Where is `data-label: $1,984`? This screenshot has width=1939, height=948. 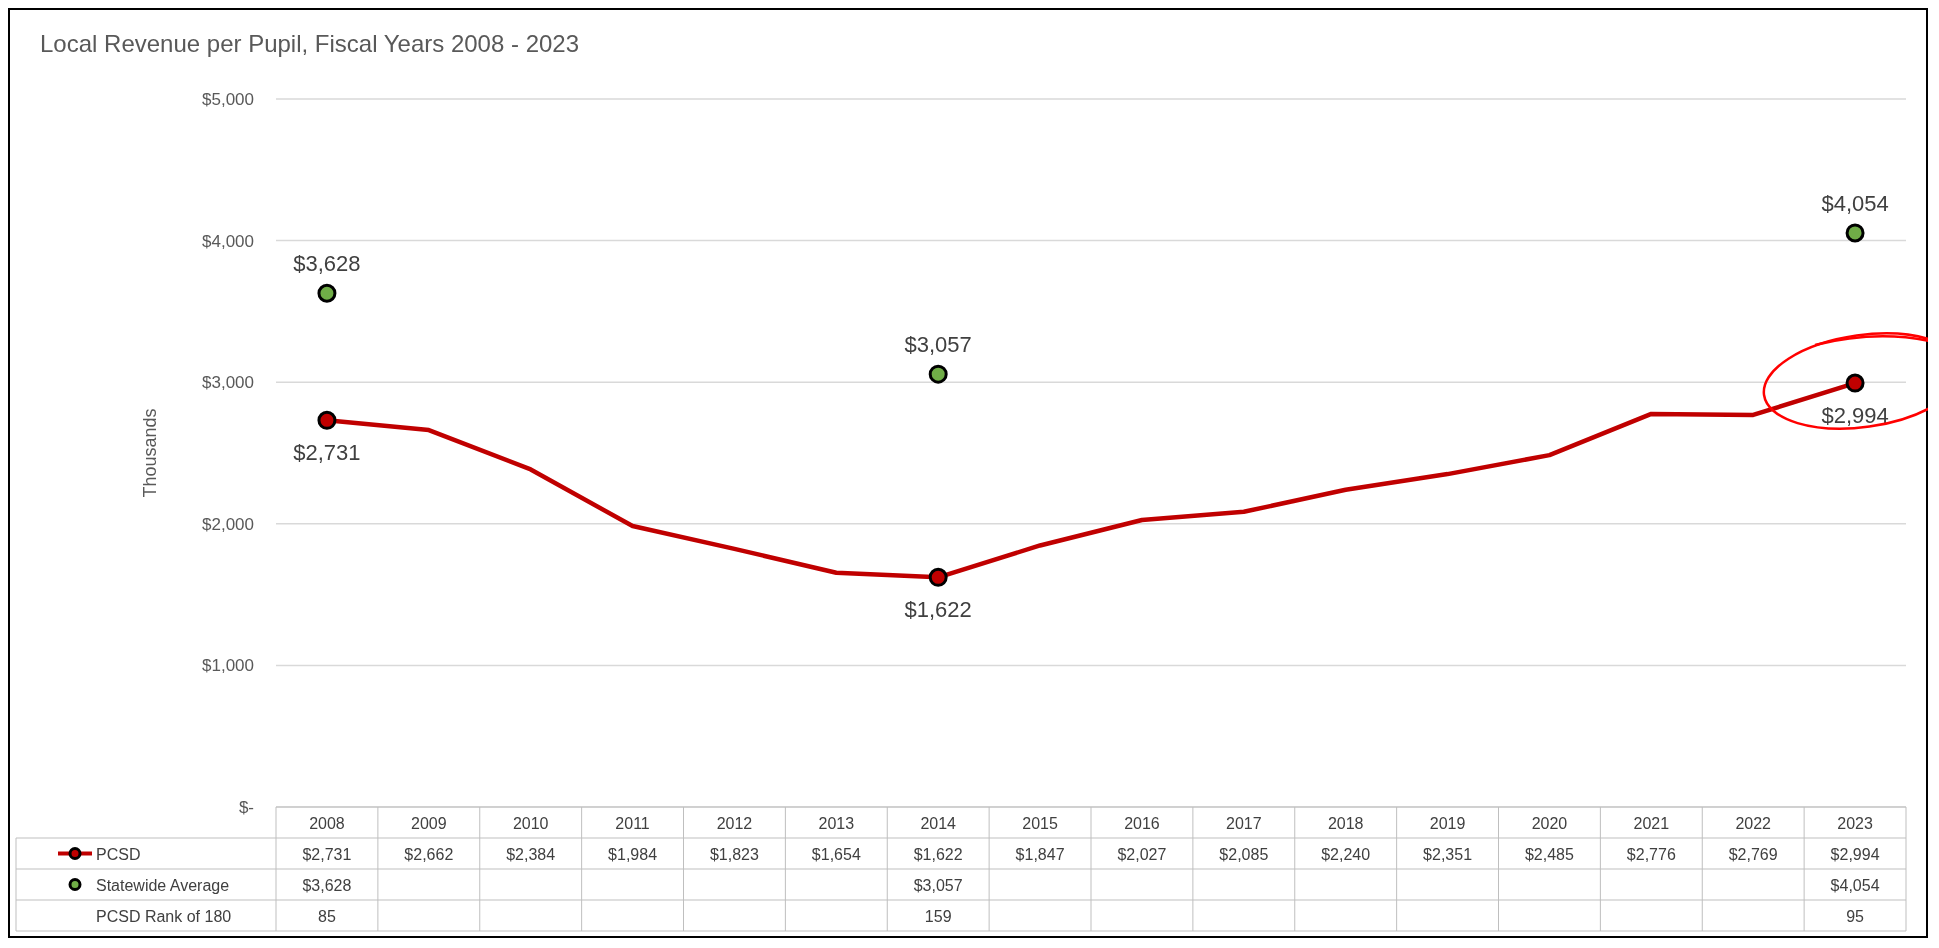
data-label: $1,984 is located at coordinates (633, 854).